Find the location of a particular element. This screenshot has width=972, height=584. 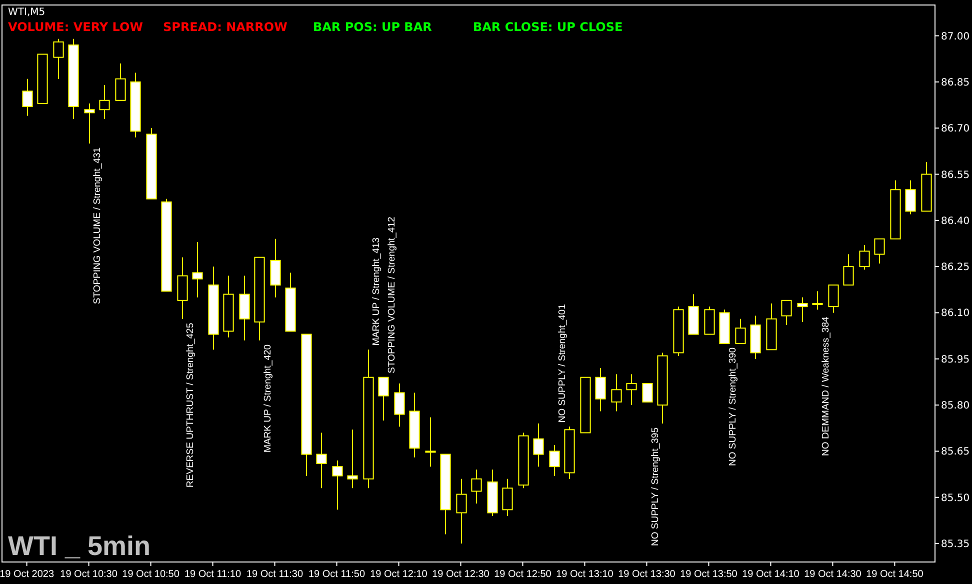

annotation: NO SUPPLY / Strenght_390 is located at coordinates (732, 407).